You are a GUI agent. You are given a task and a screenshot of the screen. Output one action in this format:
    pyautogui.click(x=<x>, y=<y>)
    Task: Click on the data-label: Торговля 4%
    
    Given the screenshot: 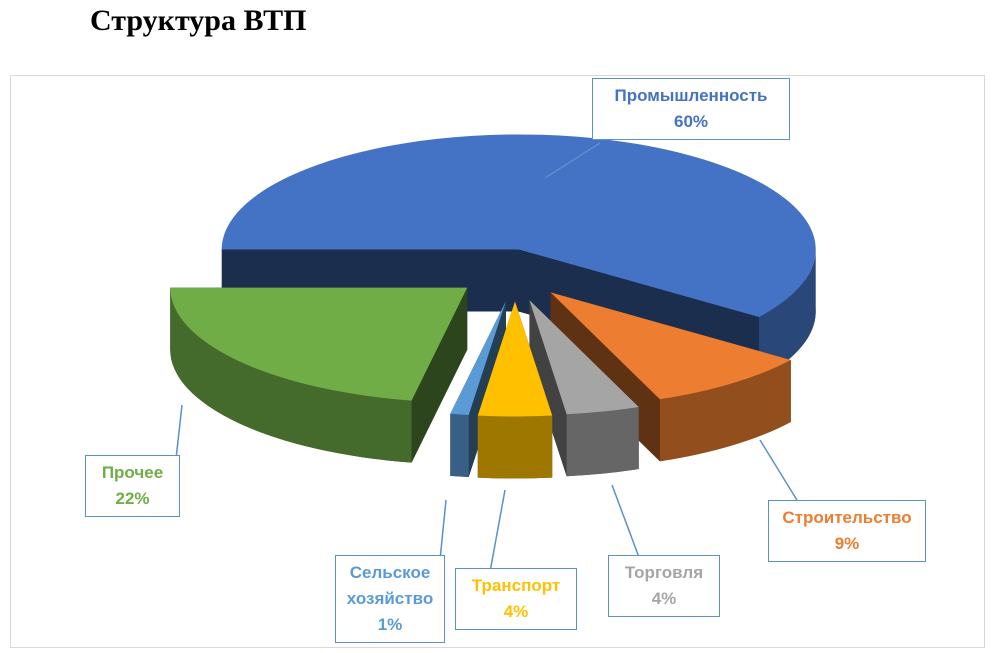 What is the action you would take?
    pyautogui.click(x=664, y=586)
    